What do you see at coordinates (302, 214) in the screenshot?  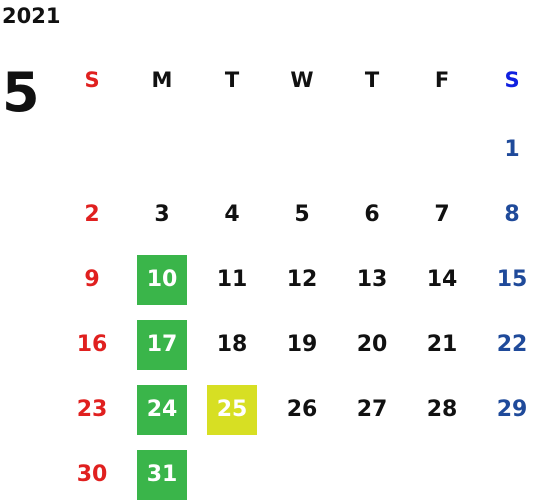 I see `day-cell: 5` at bounding box center [302, 214].